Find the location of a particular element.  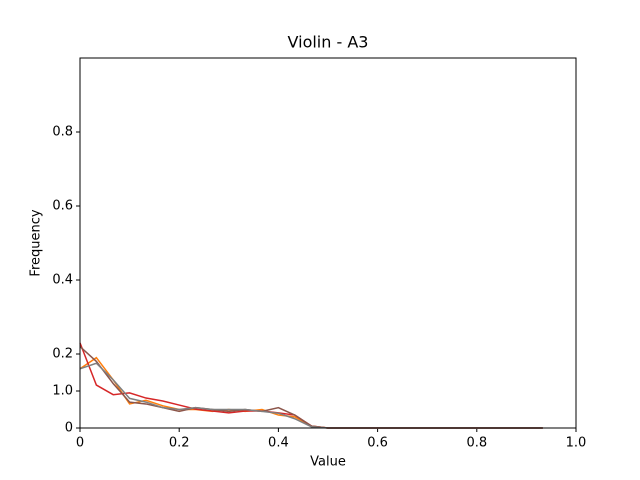

x-tick-label: 0.8 is located at coordinates (476, 443).